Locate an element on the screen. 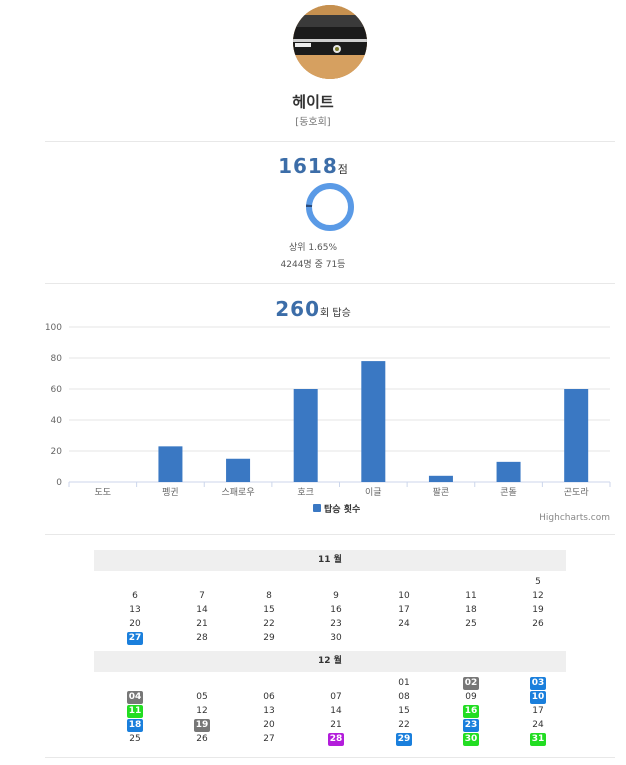 This screenshot has height=765, width=626. calendar-day: 08 is located at coordinates (404, 697).